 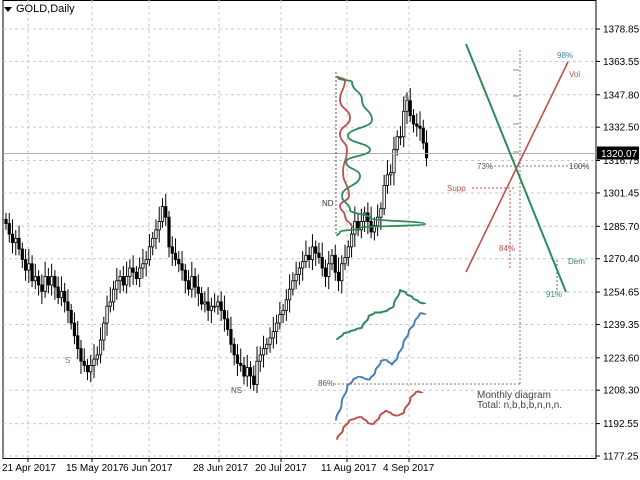 What do you see at coordinates (519, 405) in the screenshot?
I see `monthly-diagram-total: Total: n,b,b,b,n,n,n.` at bounding box center [519, 405].